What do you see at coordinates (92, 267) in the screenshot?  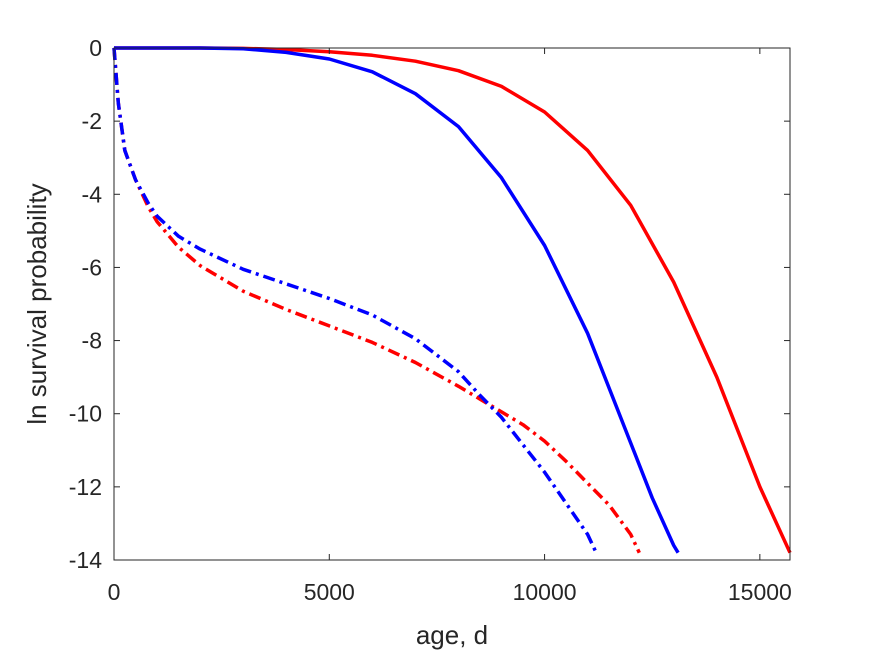 I see `y-tick-label: -6` at bounding box center [92, 267].